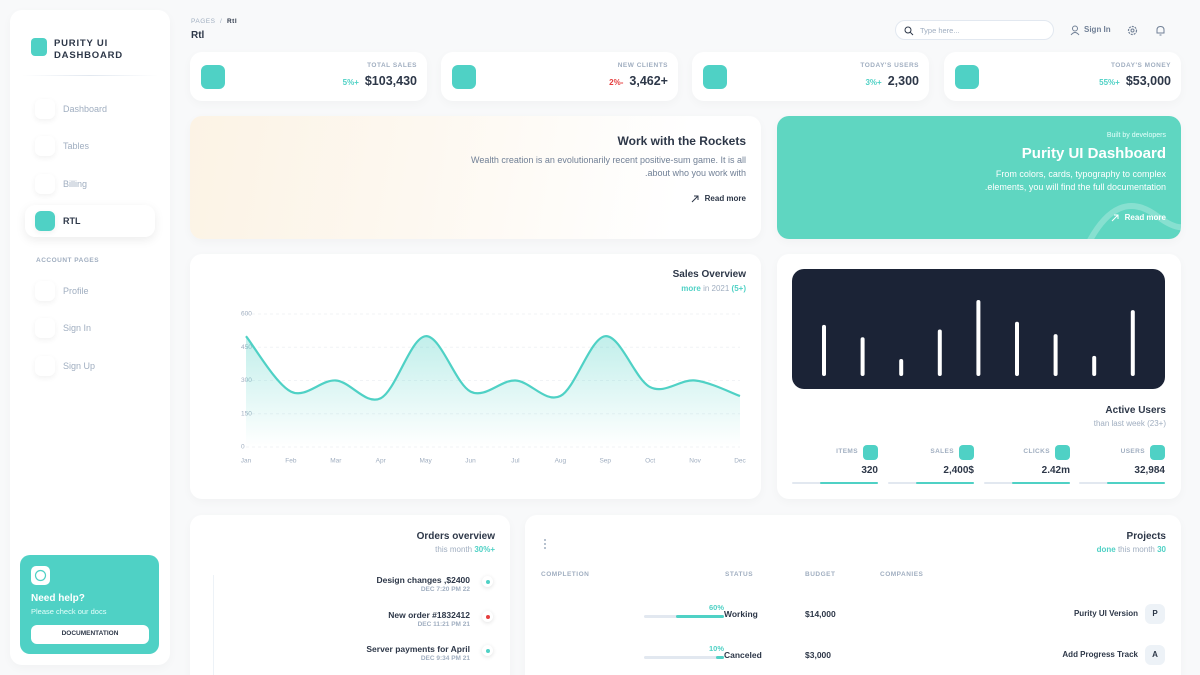  I want to click on stat-value: $103,430, so click(390, 81).